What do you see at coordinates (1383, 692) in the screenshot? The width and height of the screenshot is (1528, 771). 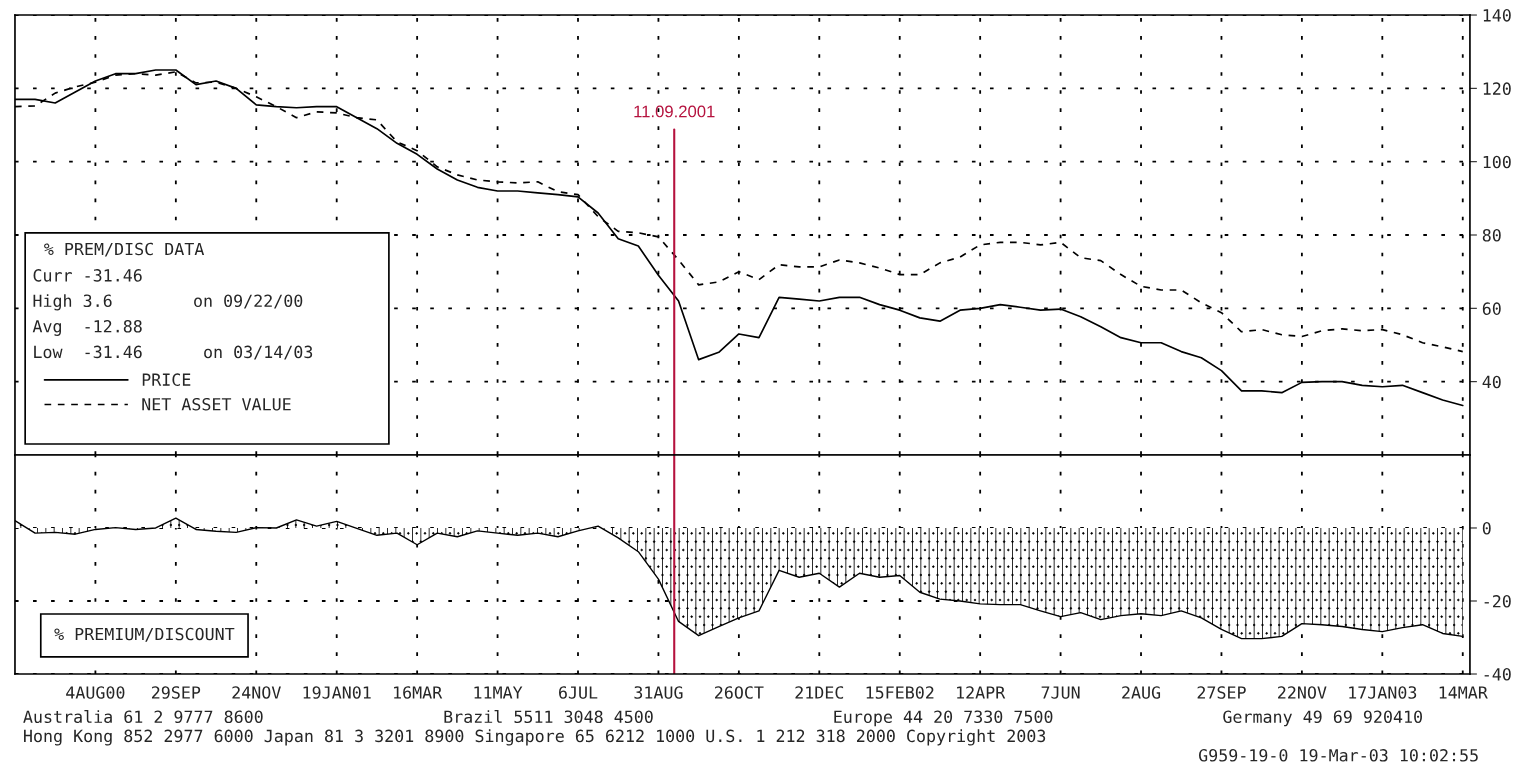 I see `x-tick-label: 17JAN03` at bounding box center [1383, 692].